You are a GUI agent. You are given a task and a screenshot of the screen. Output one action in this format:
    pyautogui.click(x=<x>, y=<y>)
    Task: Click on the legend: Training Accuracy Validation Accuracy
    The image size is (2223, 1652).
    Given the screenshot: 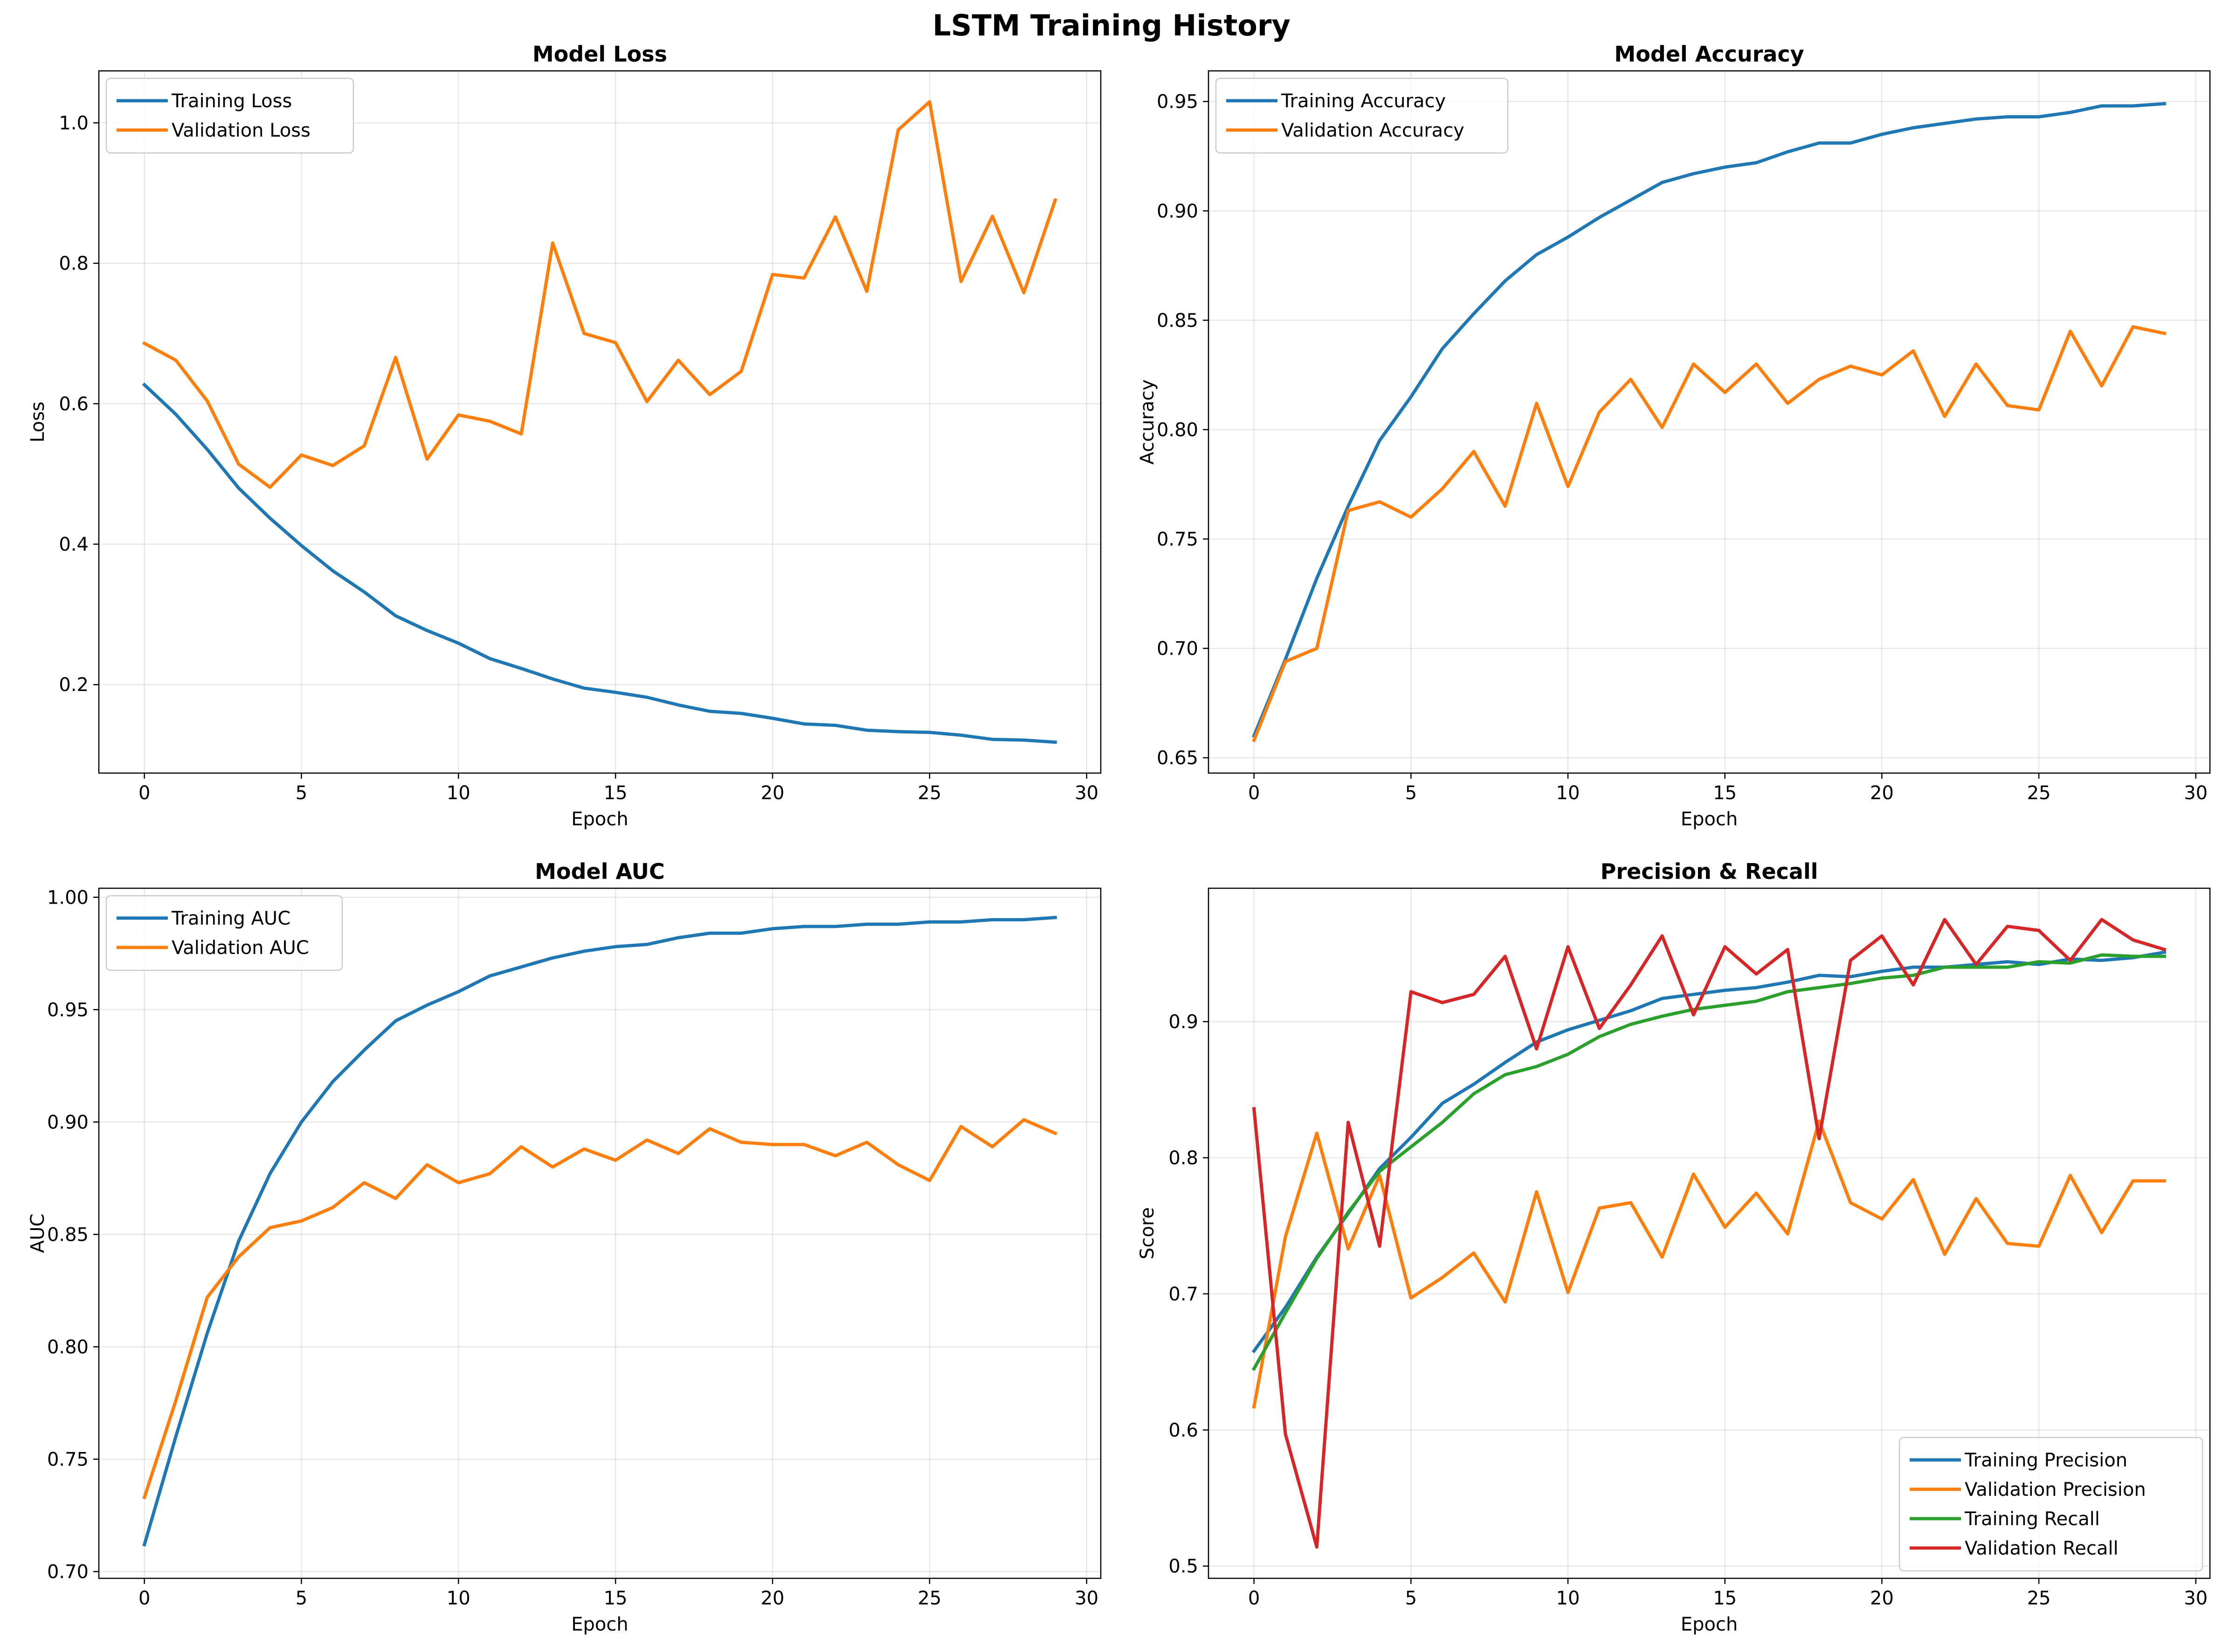 What is the action you would take?
    pyautogui.click(x=1362, y=115)
    